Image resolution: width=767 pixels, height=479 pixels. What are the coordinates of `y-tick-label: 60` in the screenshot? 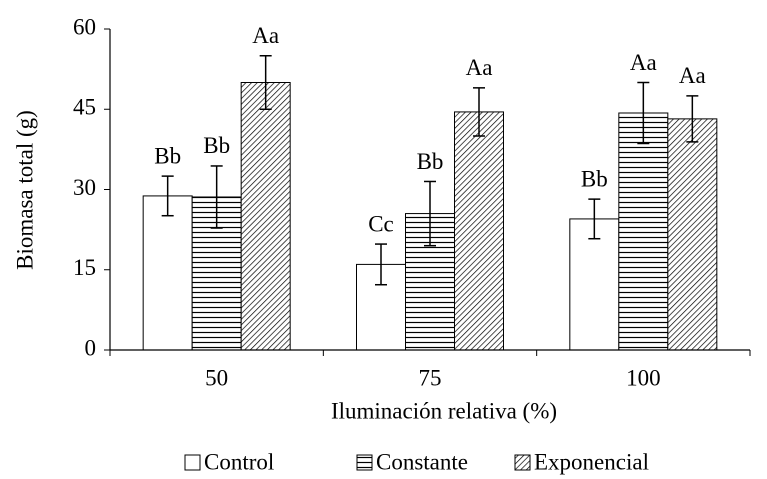 It's located at (84, 26).